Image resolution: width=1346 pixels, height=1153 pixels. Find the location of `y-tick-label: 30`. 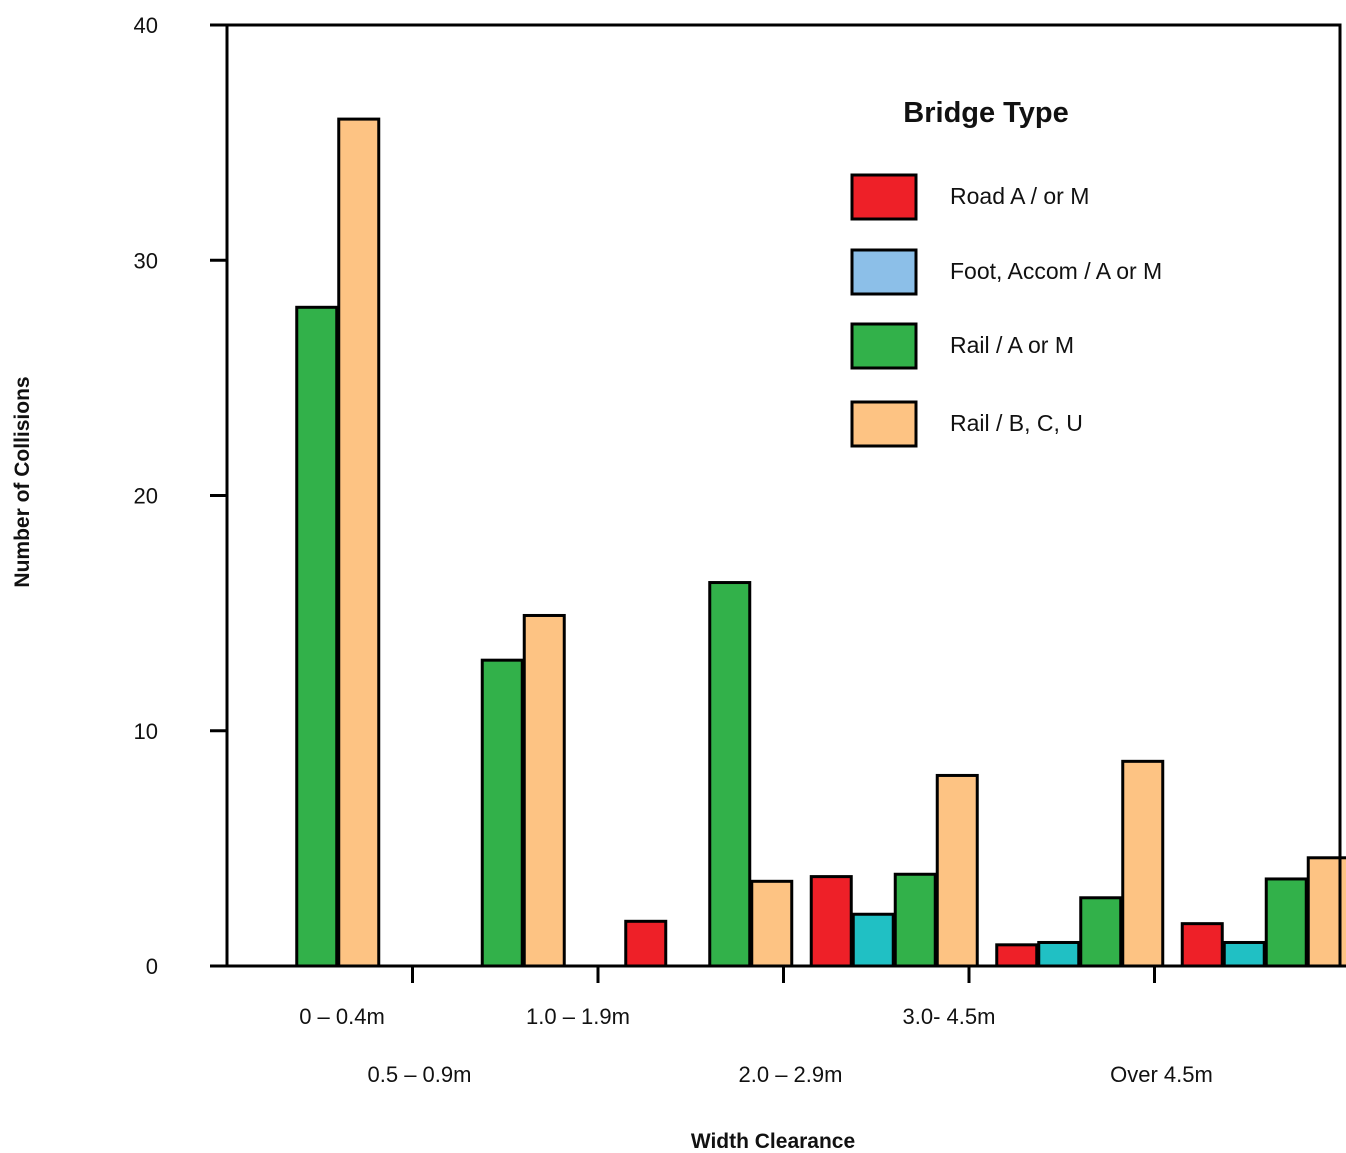

y-tick-label: 30 is located at coordinates (146, 260).